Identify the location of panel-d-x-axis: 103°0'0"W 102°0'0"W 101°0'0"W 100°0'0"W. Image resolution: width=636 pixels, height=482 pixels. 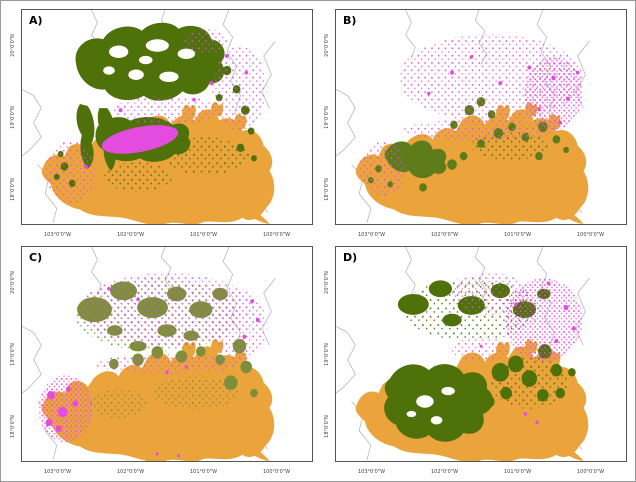
(481, 469).